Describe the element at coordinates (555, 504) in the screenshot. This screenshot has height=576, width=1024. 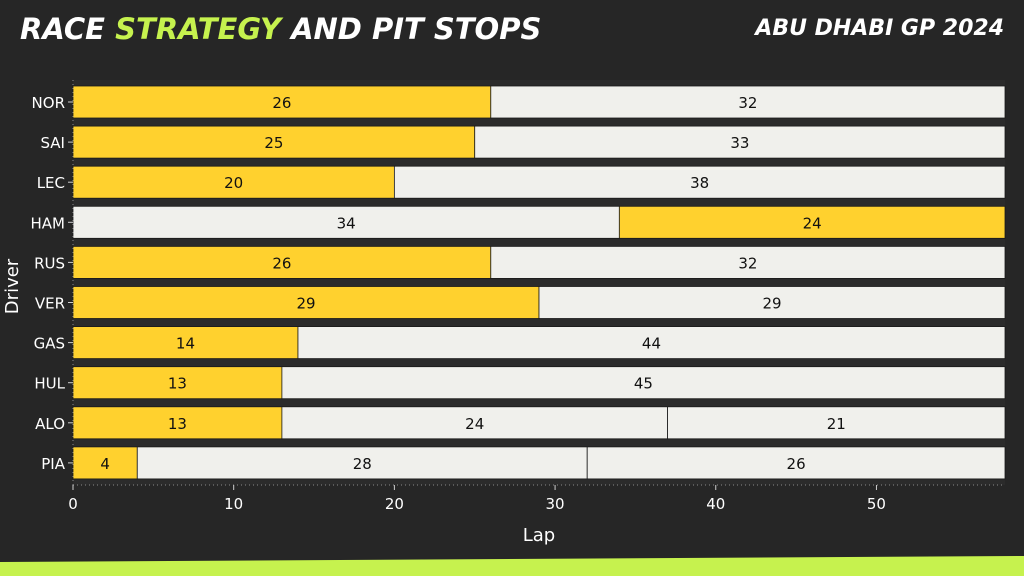
I see `x-tick-label: 30` at that location.